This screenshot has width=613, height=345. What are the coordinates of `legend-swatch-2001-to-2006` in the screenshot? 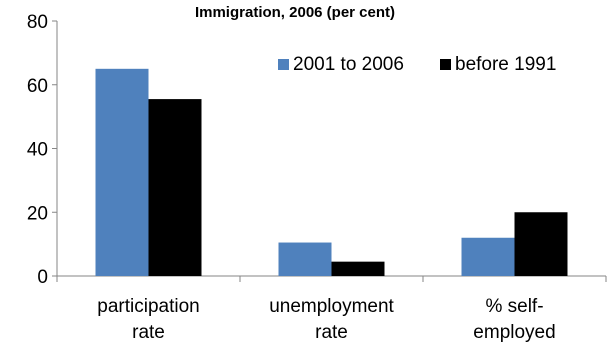 It's located at (283, 64).